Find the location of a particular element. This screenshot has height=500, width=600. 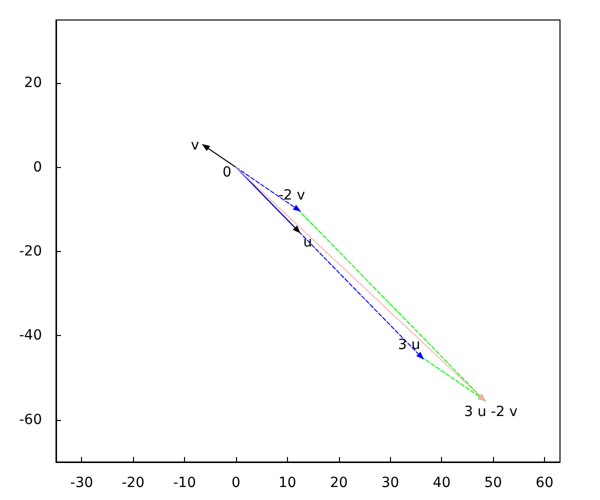

annotation: 0 is located at coordinates (227, 172).